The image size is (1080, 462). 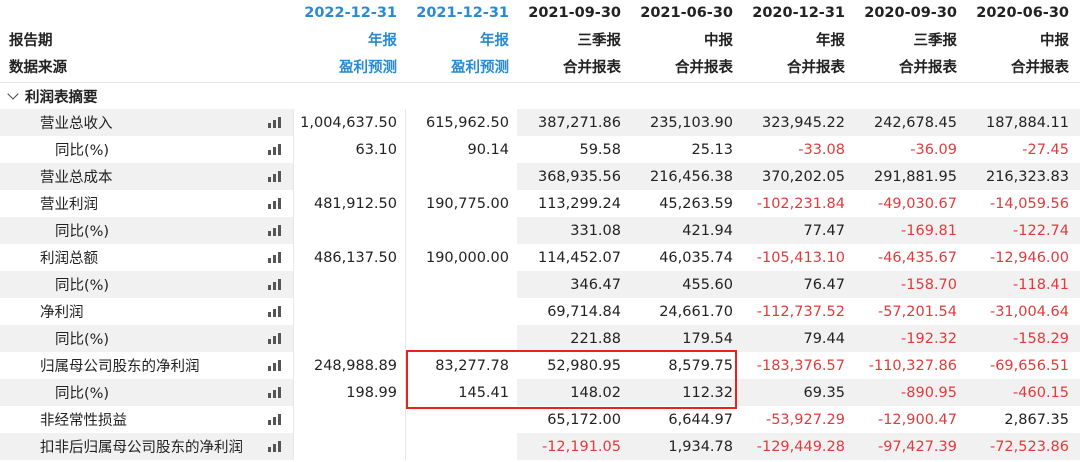 I want to click on row-value: 79.44, so click(x=824, y=338).